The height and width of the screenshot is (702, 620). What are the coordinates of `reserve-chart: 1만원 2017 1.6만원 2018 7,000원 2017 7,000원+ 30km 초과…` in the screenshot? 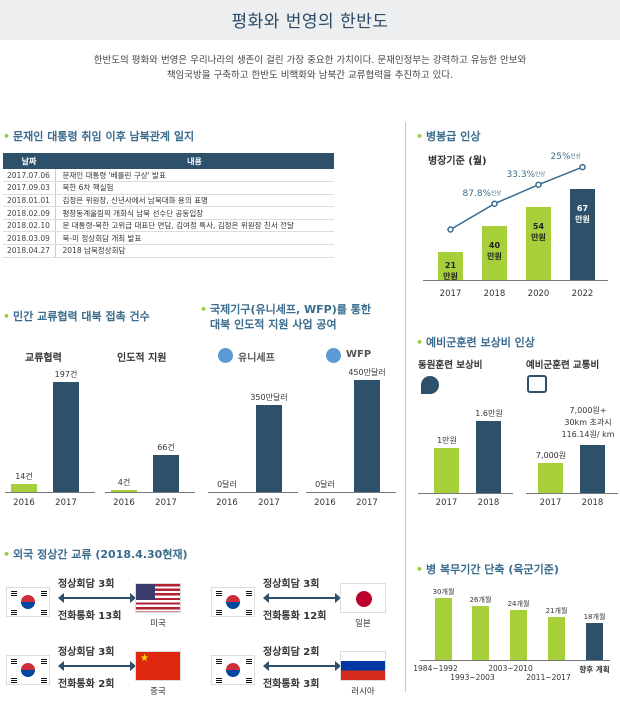 It's located at (514, 445).